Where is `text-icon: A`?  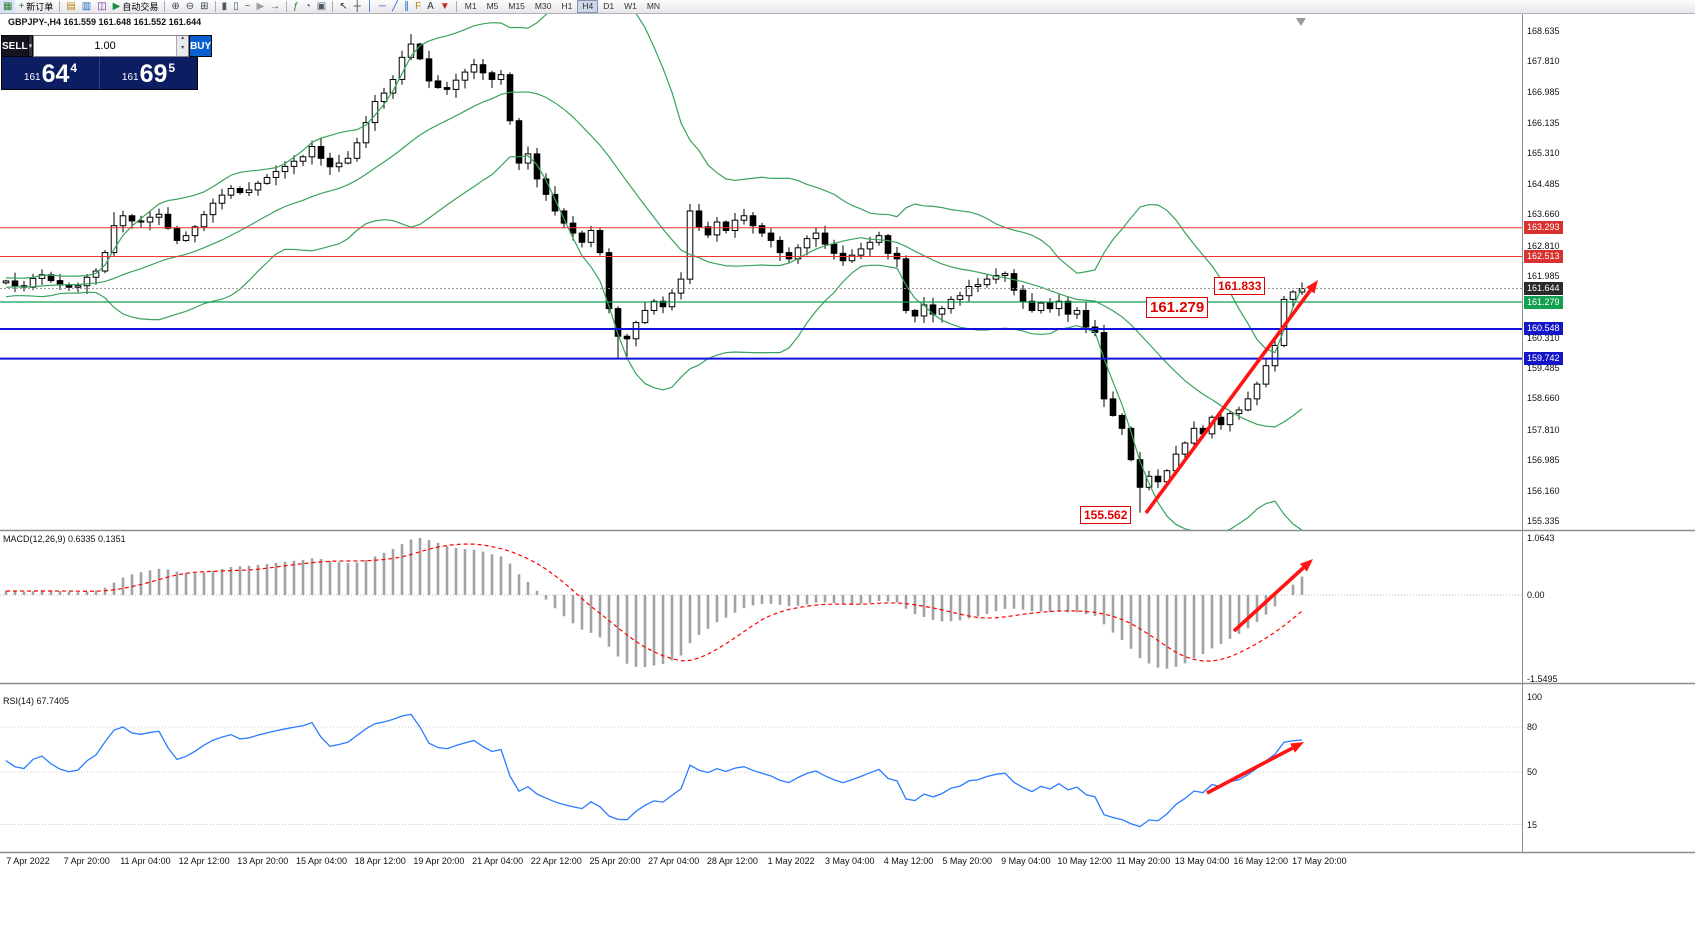
text-icon: A is located at coordinates (430, 6).